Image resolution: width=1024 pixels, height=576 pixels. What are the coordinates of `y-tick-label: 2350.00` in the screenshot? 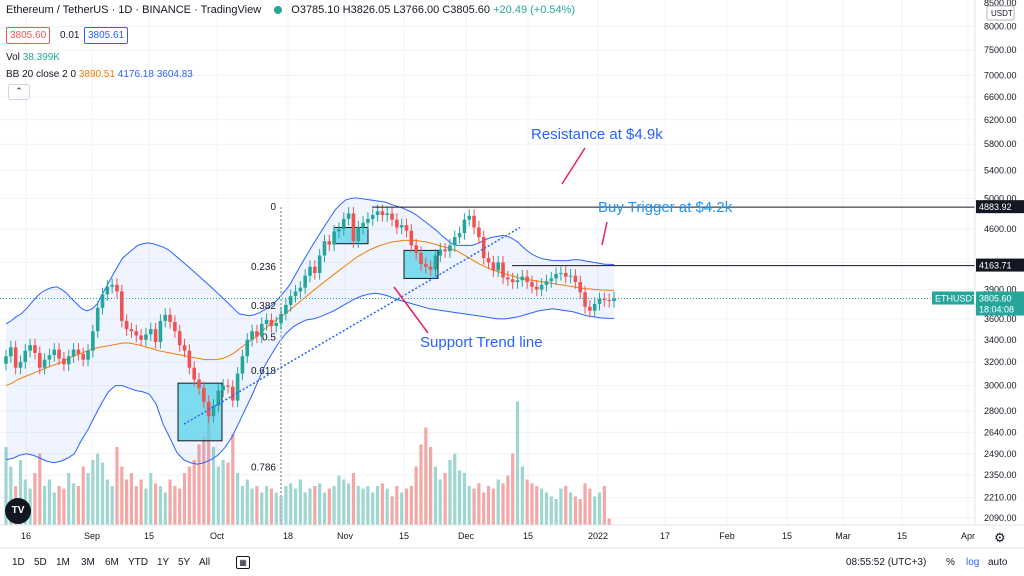 It's located at (1000, 475).